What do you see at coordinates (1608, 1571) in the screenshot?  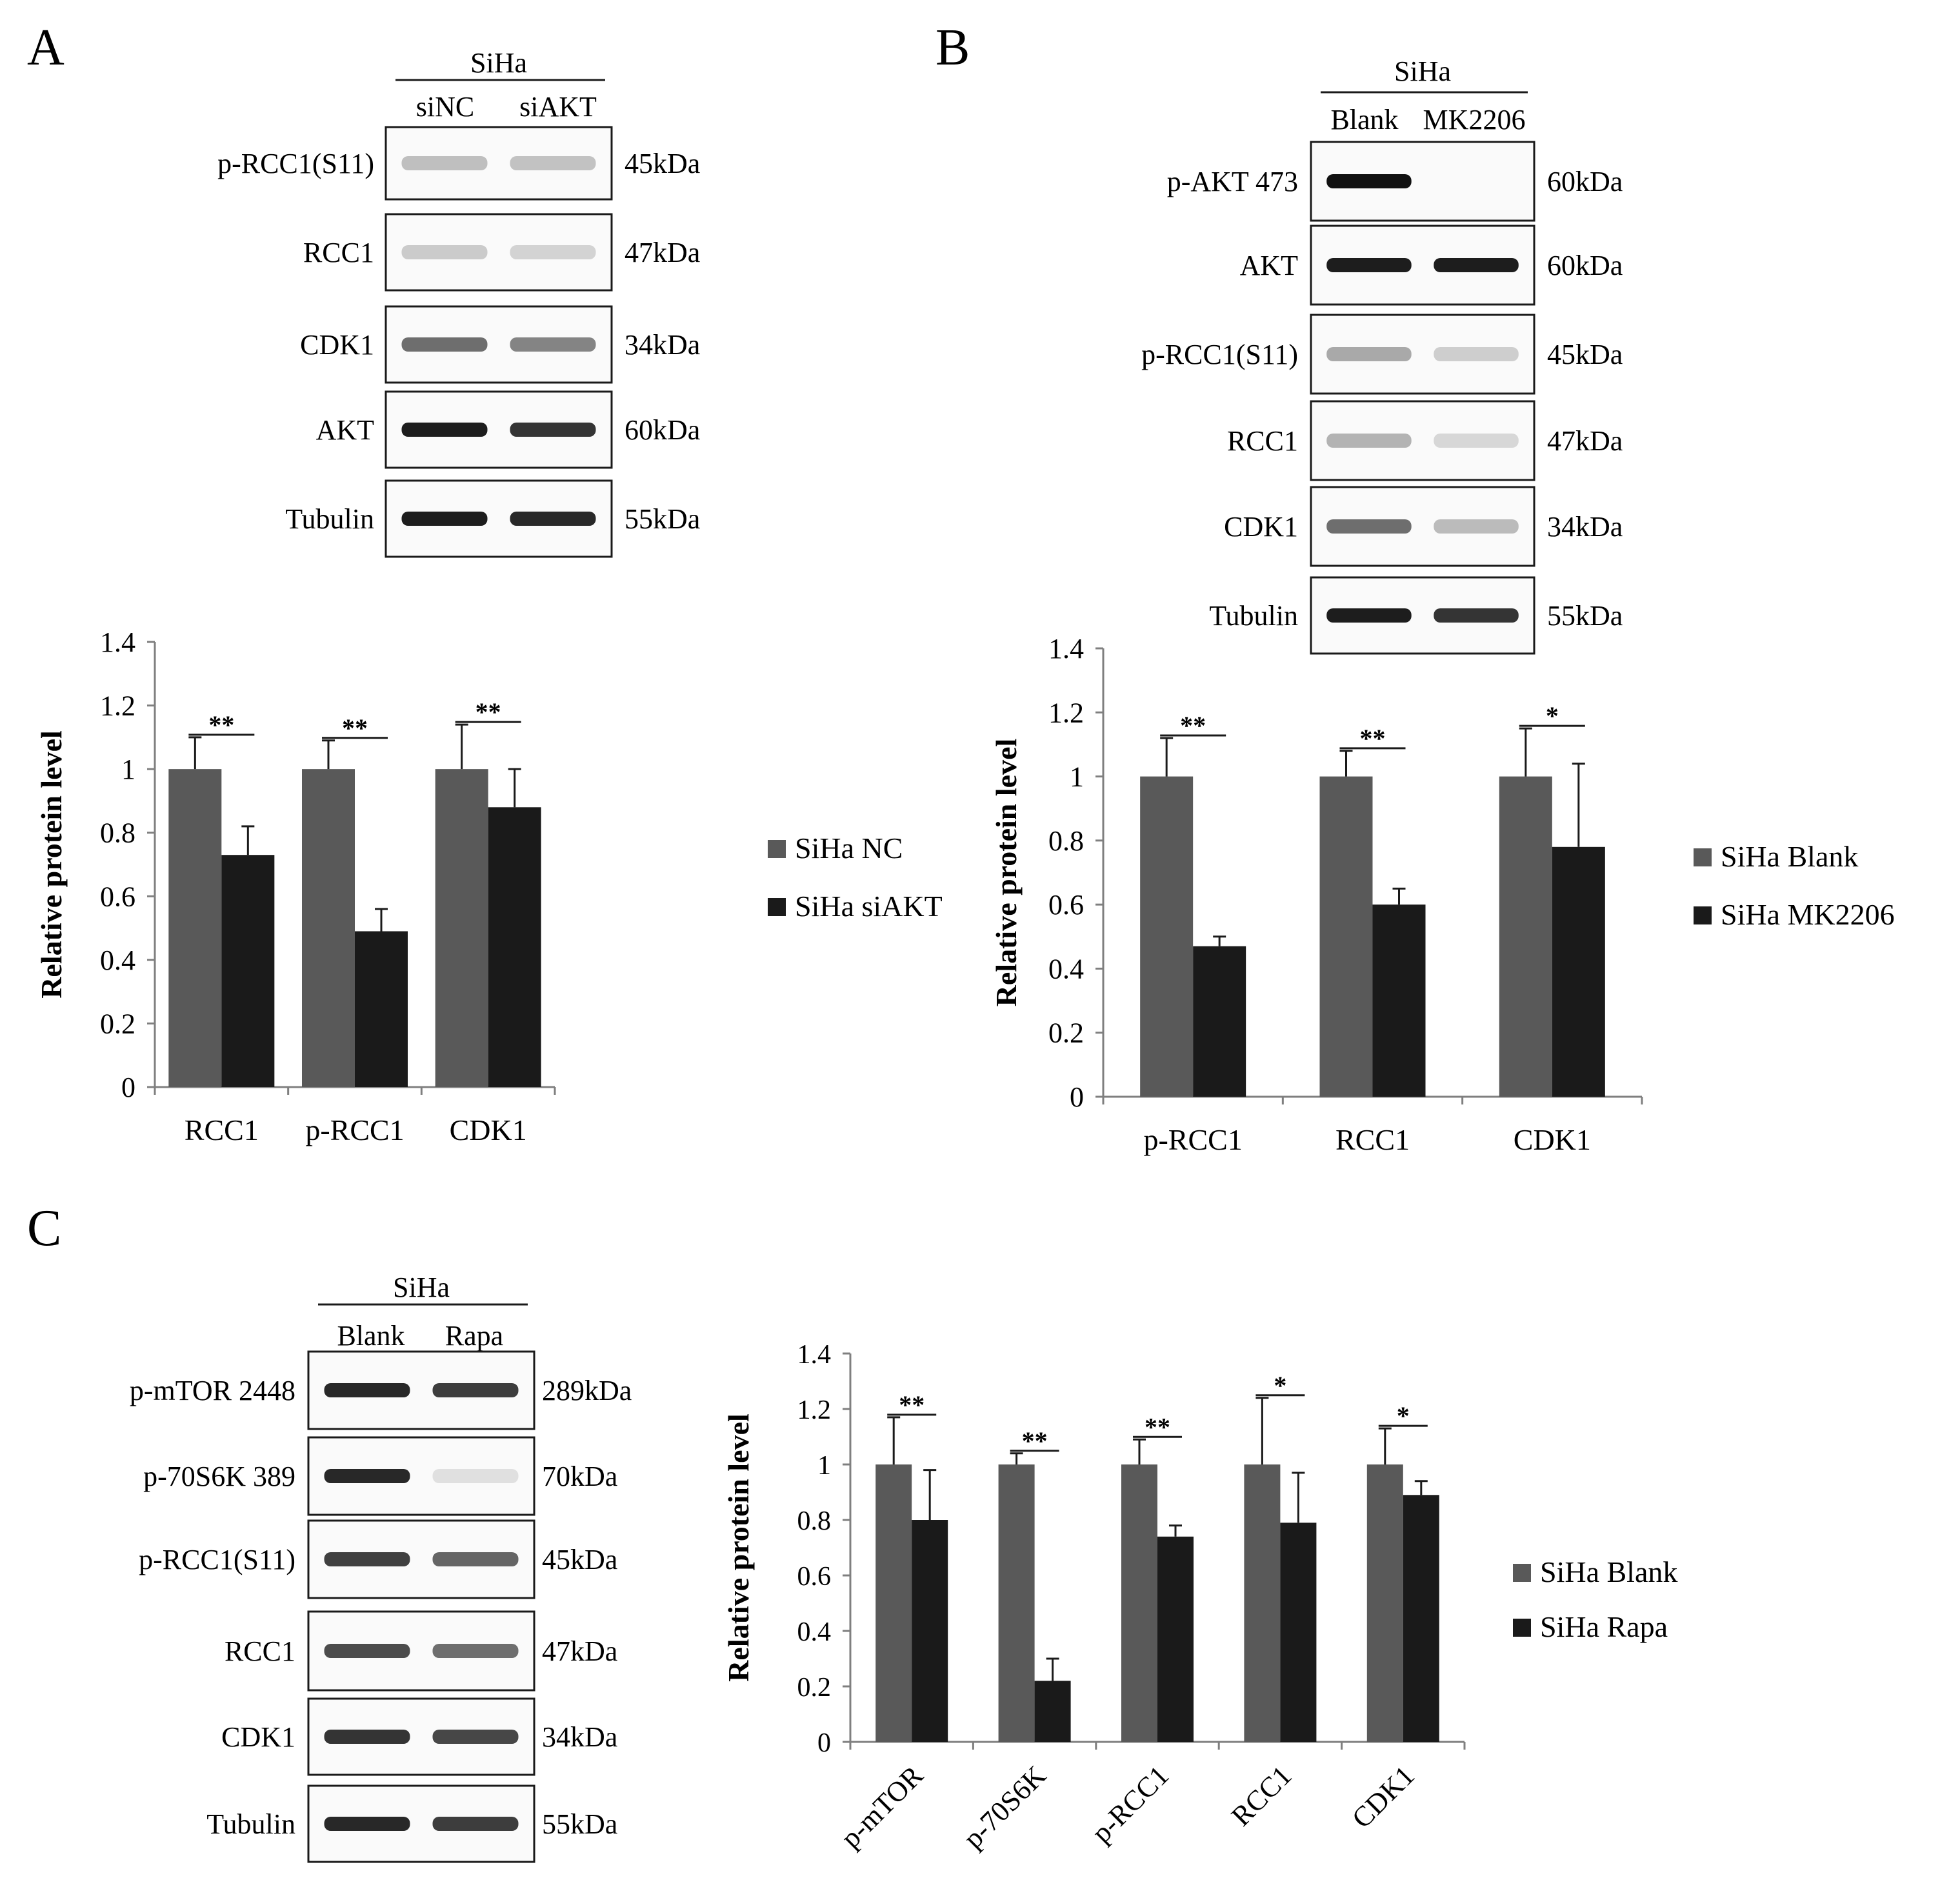 I see `chart-c-legend-label: SiHa Blank` at bounding box center [1608, 1571].